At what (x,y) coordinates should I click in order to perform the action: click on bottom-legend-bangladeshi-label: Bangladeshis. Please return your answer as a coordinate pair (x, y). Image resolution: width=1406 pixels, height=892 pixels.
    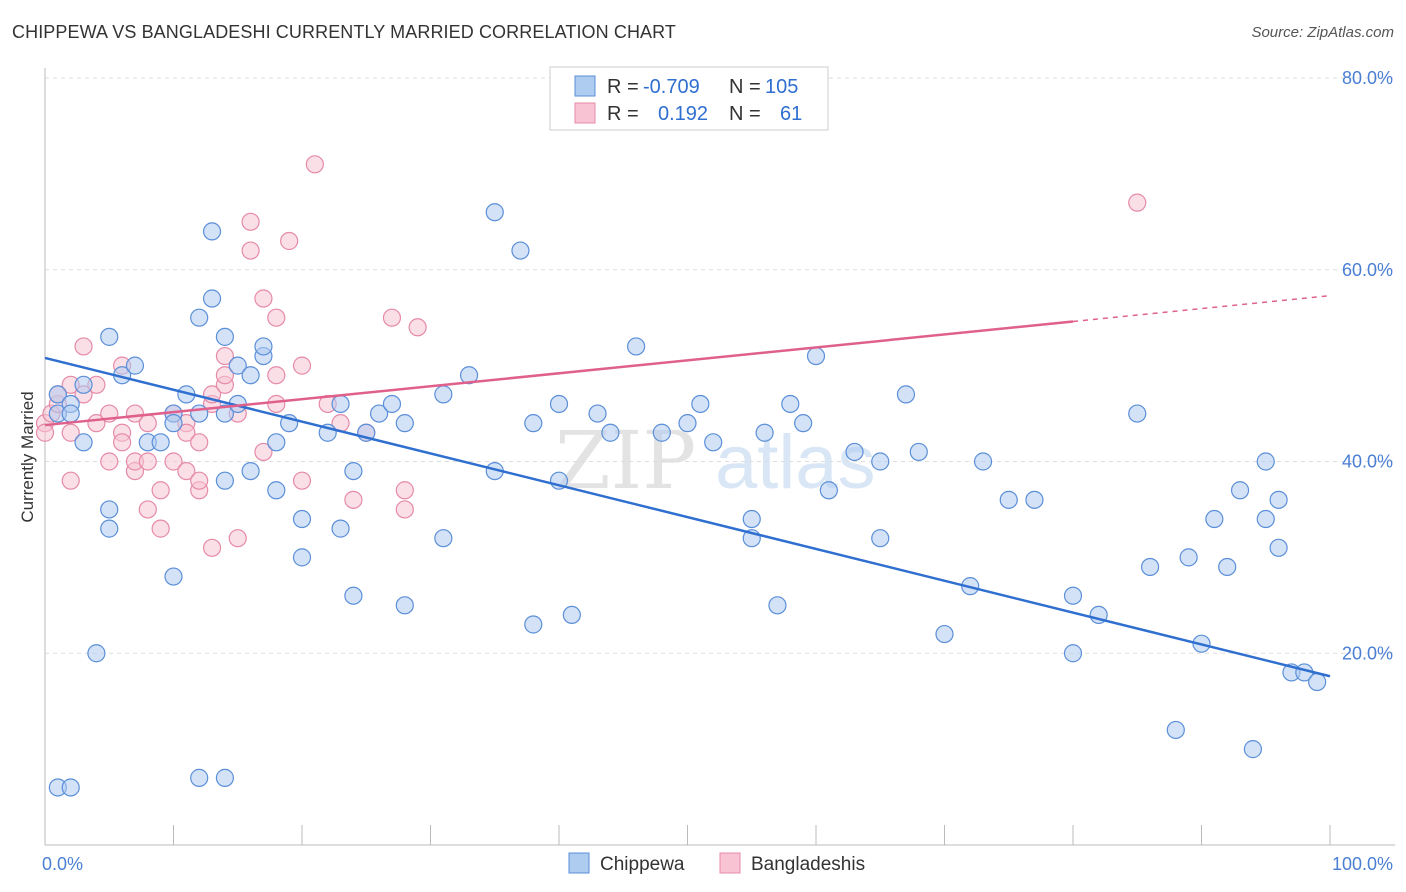
    Looking at the image, I should click on (808, 864).